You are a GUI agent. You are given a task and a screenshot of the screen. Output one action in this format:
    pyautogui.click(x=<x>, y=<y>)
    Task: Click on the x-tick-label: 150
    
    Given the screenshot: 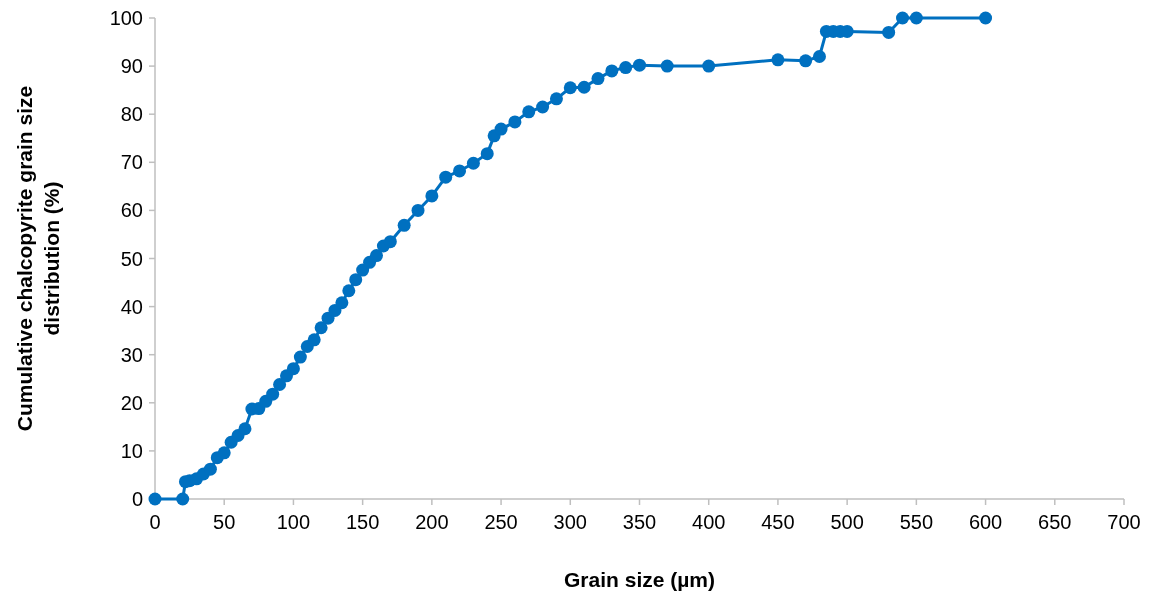 What is the action you would take?
    pyautogui.click(x=362, y=522)
    